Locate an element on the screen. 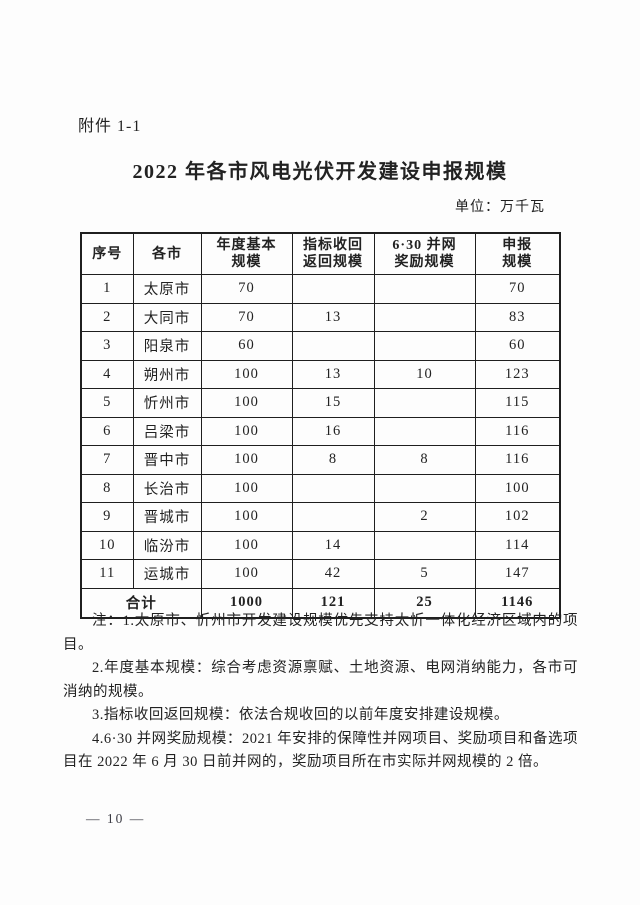 The image size is (640, 905). table-row: 1 太原市 70 70 is located at coordinates (320, 289).